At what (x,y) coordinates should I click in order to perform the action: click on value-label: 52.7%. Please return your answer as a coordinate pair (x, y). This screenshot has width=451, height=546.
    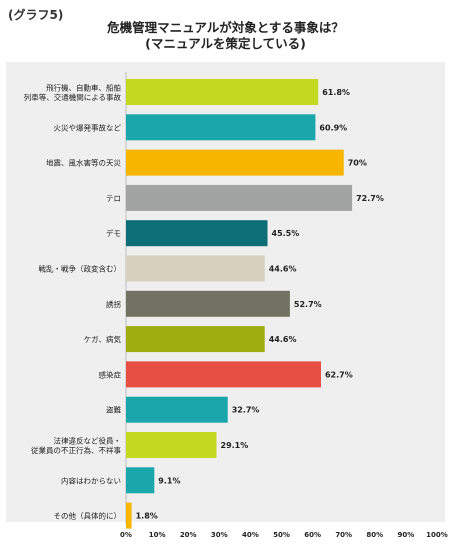
    Looking at the image, I should click on (308, 304).